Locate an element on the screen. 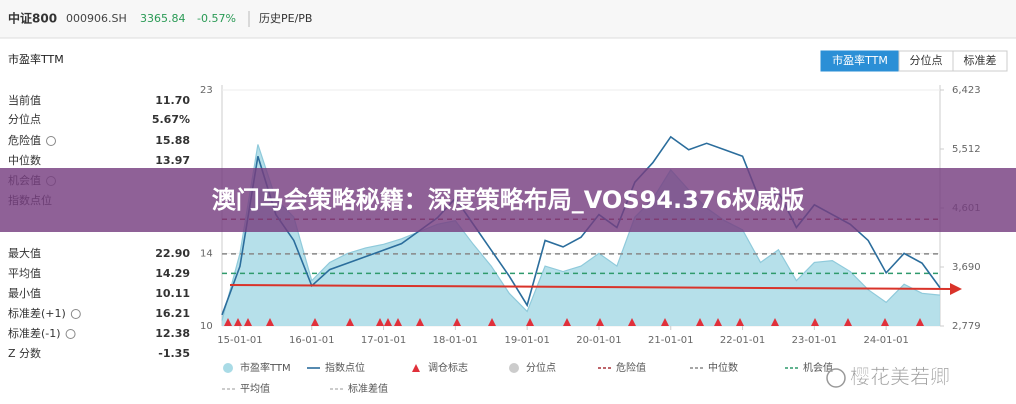 The width and height of the screenshot is (1016, 404). index-name: 中证800 is located at coordinates (32, 18).